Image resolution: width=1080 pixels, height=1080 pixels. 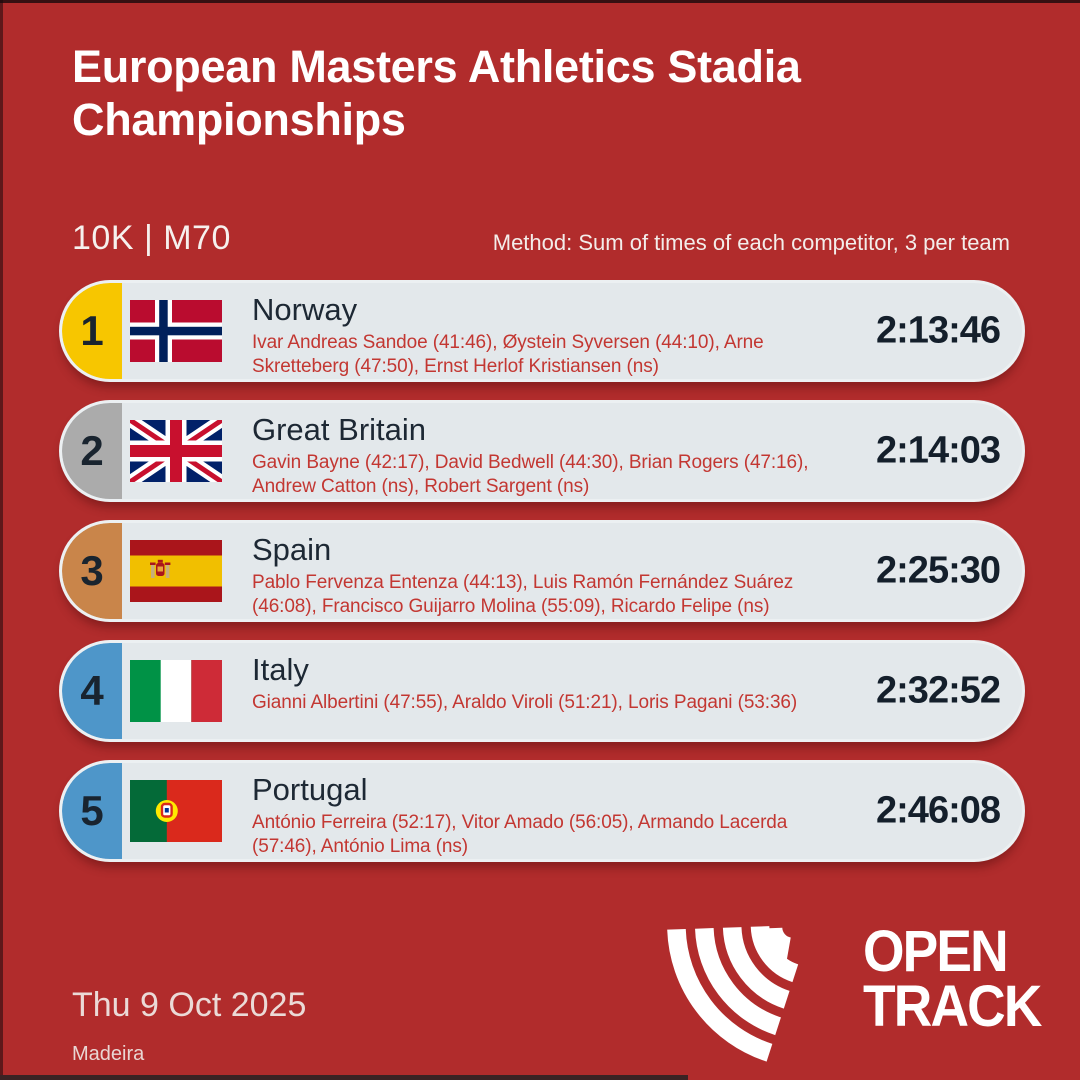 What do you see at coordinates (760, 992) in the screenshot?
I see `opentrack-arcs-icon` at bounding box center [760, 992].